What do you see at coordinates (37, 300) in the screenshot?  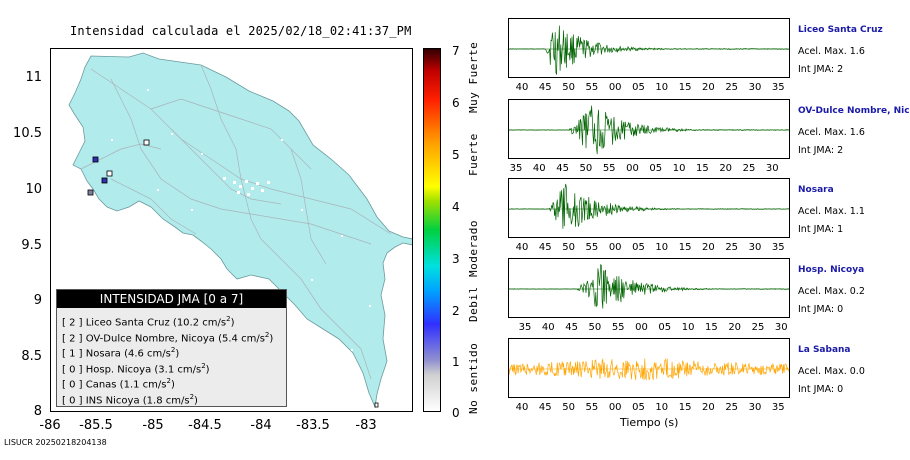 I see `lat-tick: 9` at bounding box center [37, 300].